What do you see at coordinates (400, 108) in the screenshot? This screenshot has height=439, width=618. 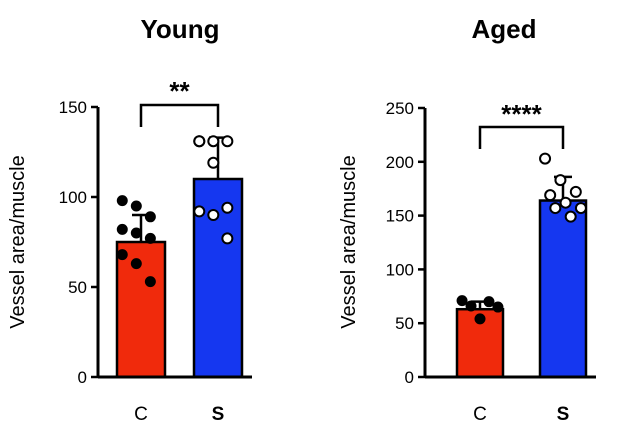 I see `y-tick-label: 250` at bounding box center [400, 108].